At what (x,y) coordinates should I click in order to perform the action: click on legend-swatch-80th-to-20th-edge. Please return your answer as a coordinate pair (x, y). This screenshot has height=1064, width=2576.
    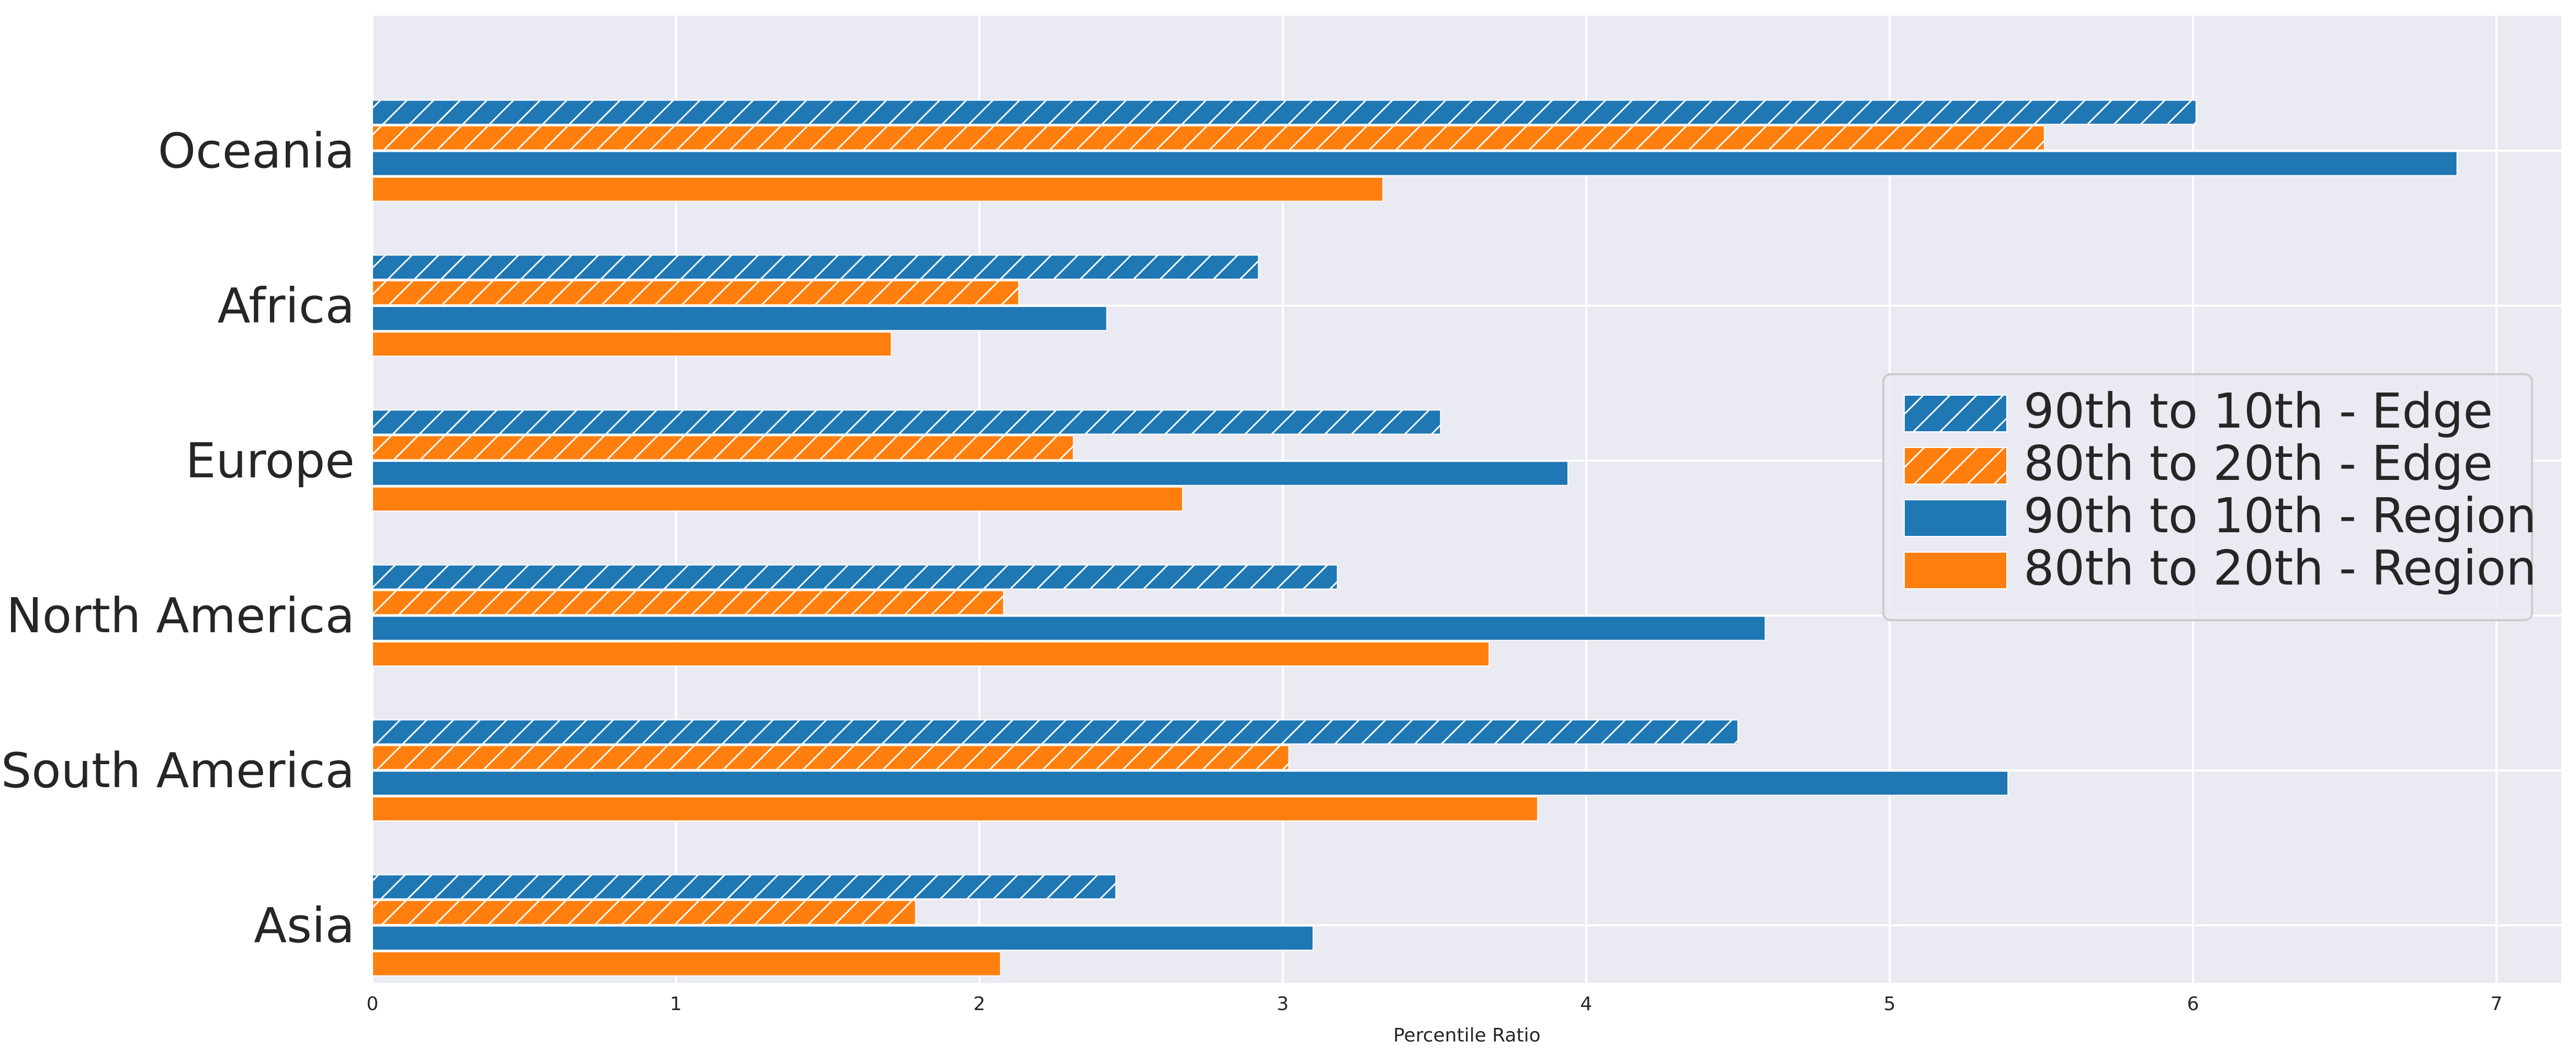
    Looking at the image, I should click on (1956, 466).